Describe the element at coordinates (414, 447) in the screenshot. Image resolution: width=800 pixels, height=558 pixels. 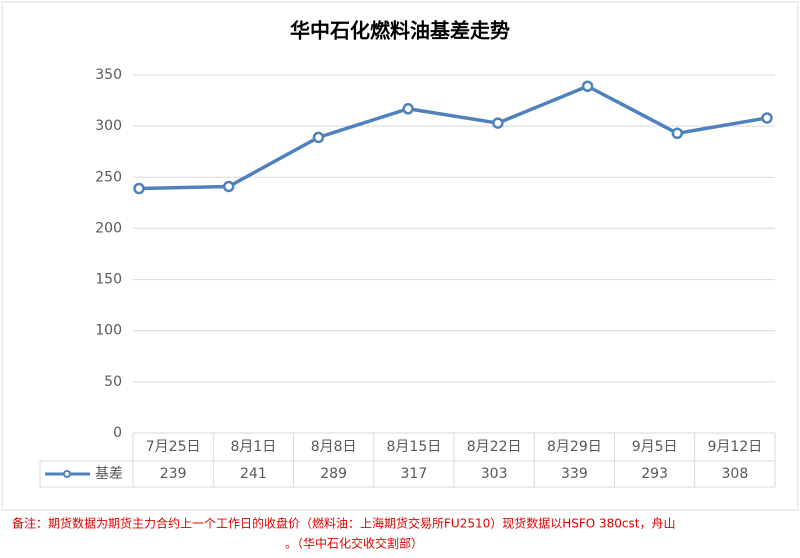
I see `x-tick-label: 8月15日` at that location.